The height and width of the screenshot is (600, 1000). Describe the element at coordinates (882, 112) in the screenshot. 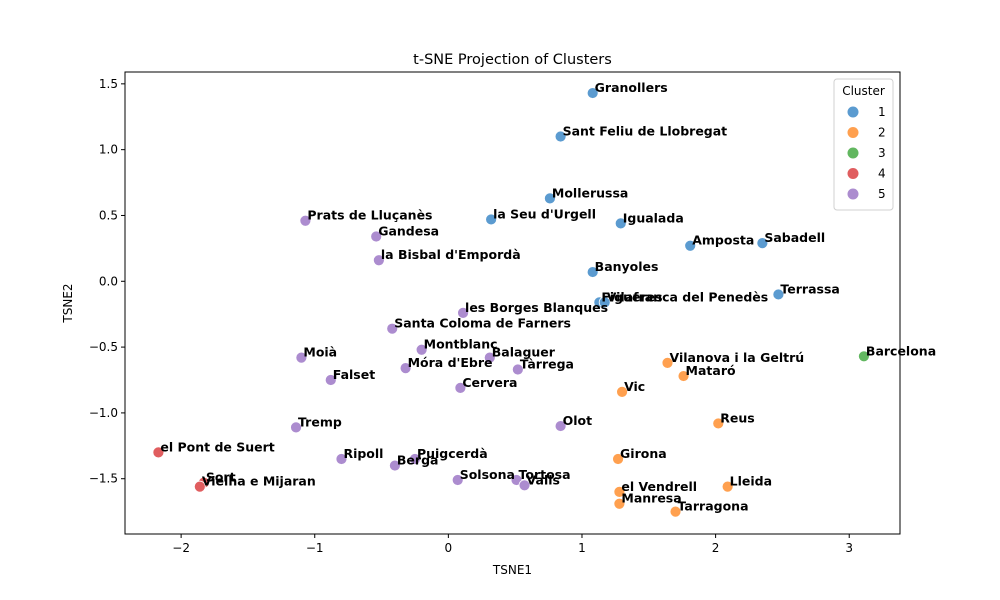

I see `legend-label: 1` at that location.